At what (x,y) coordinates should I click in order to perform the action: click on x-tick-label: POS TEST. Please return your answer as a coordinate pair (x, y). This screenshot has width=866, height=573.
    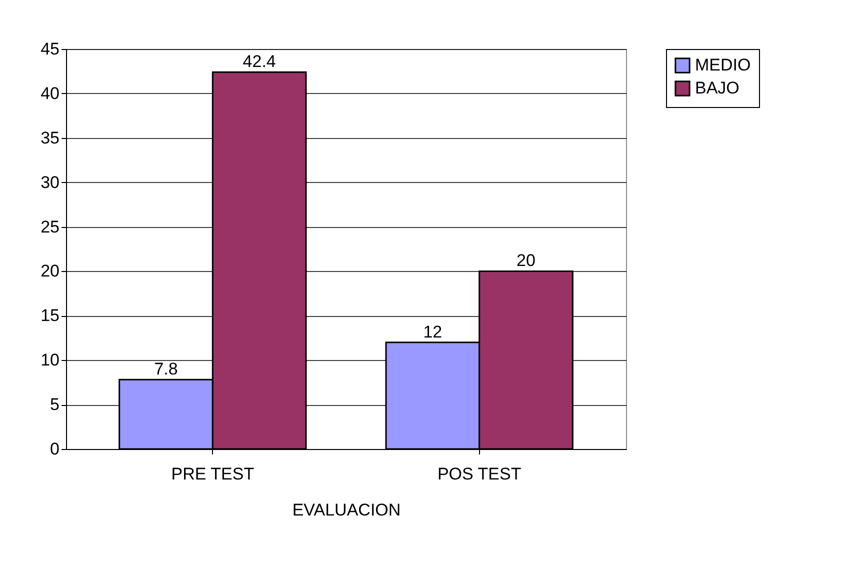
    Looking at the image, I should click on (479, 474).